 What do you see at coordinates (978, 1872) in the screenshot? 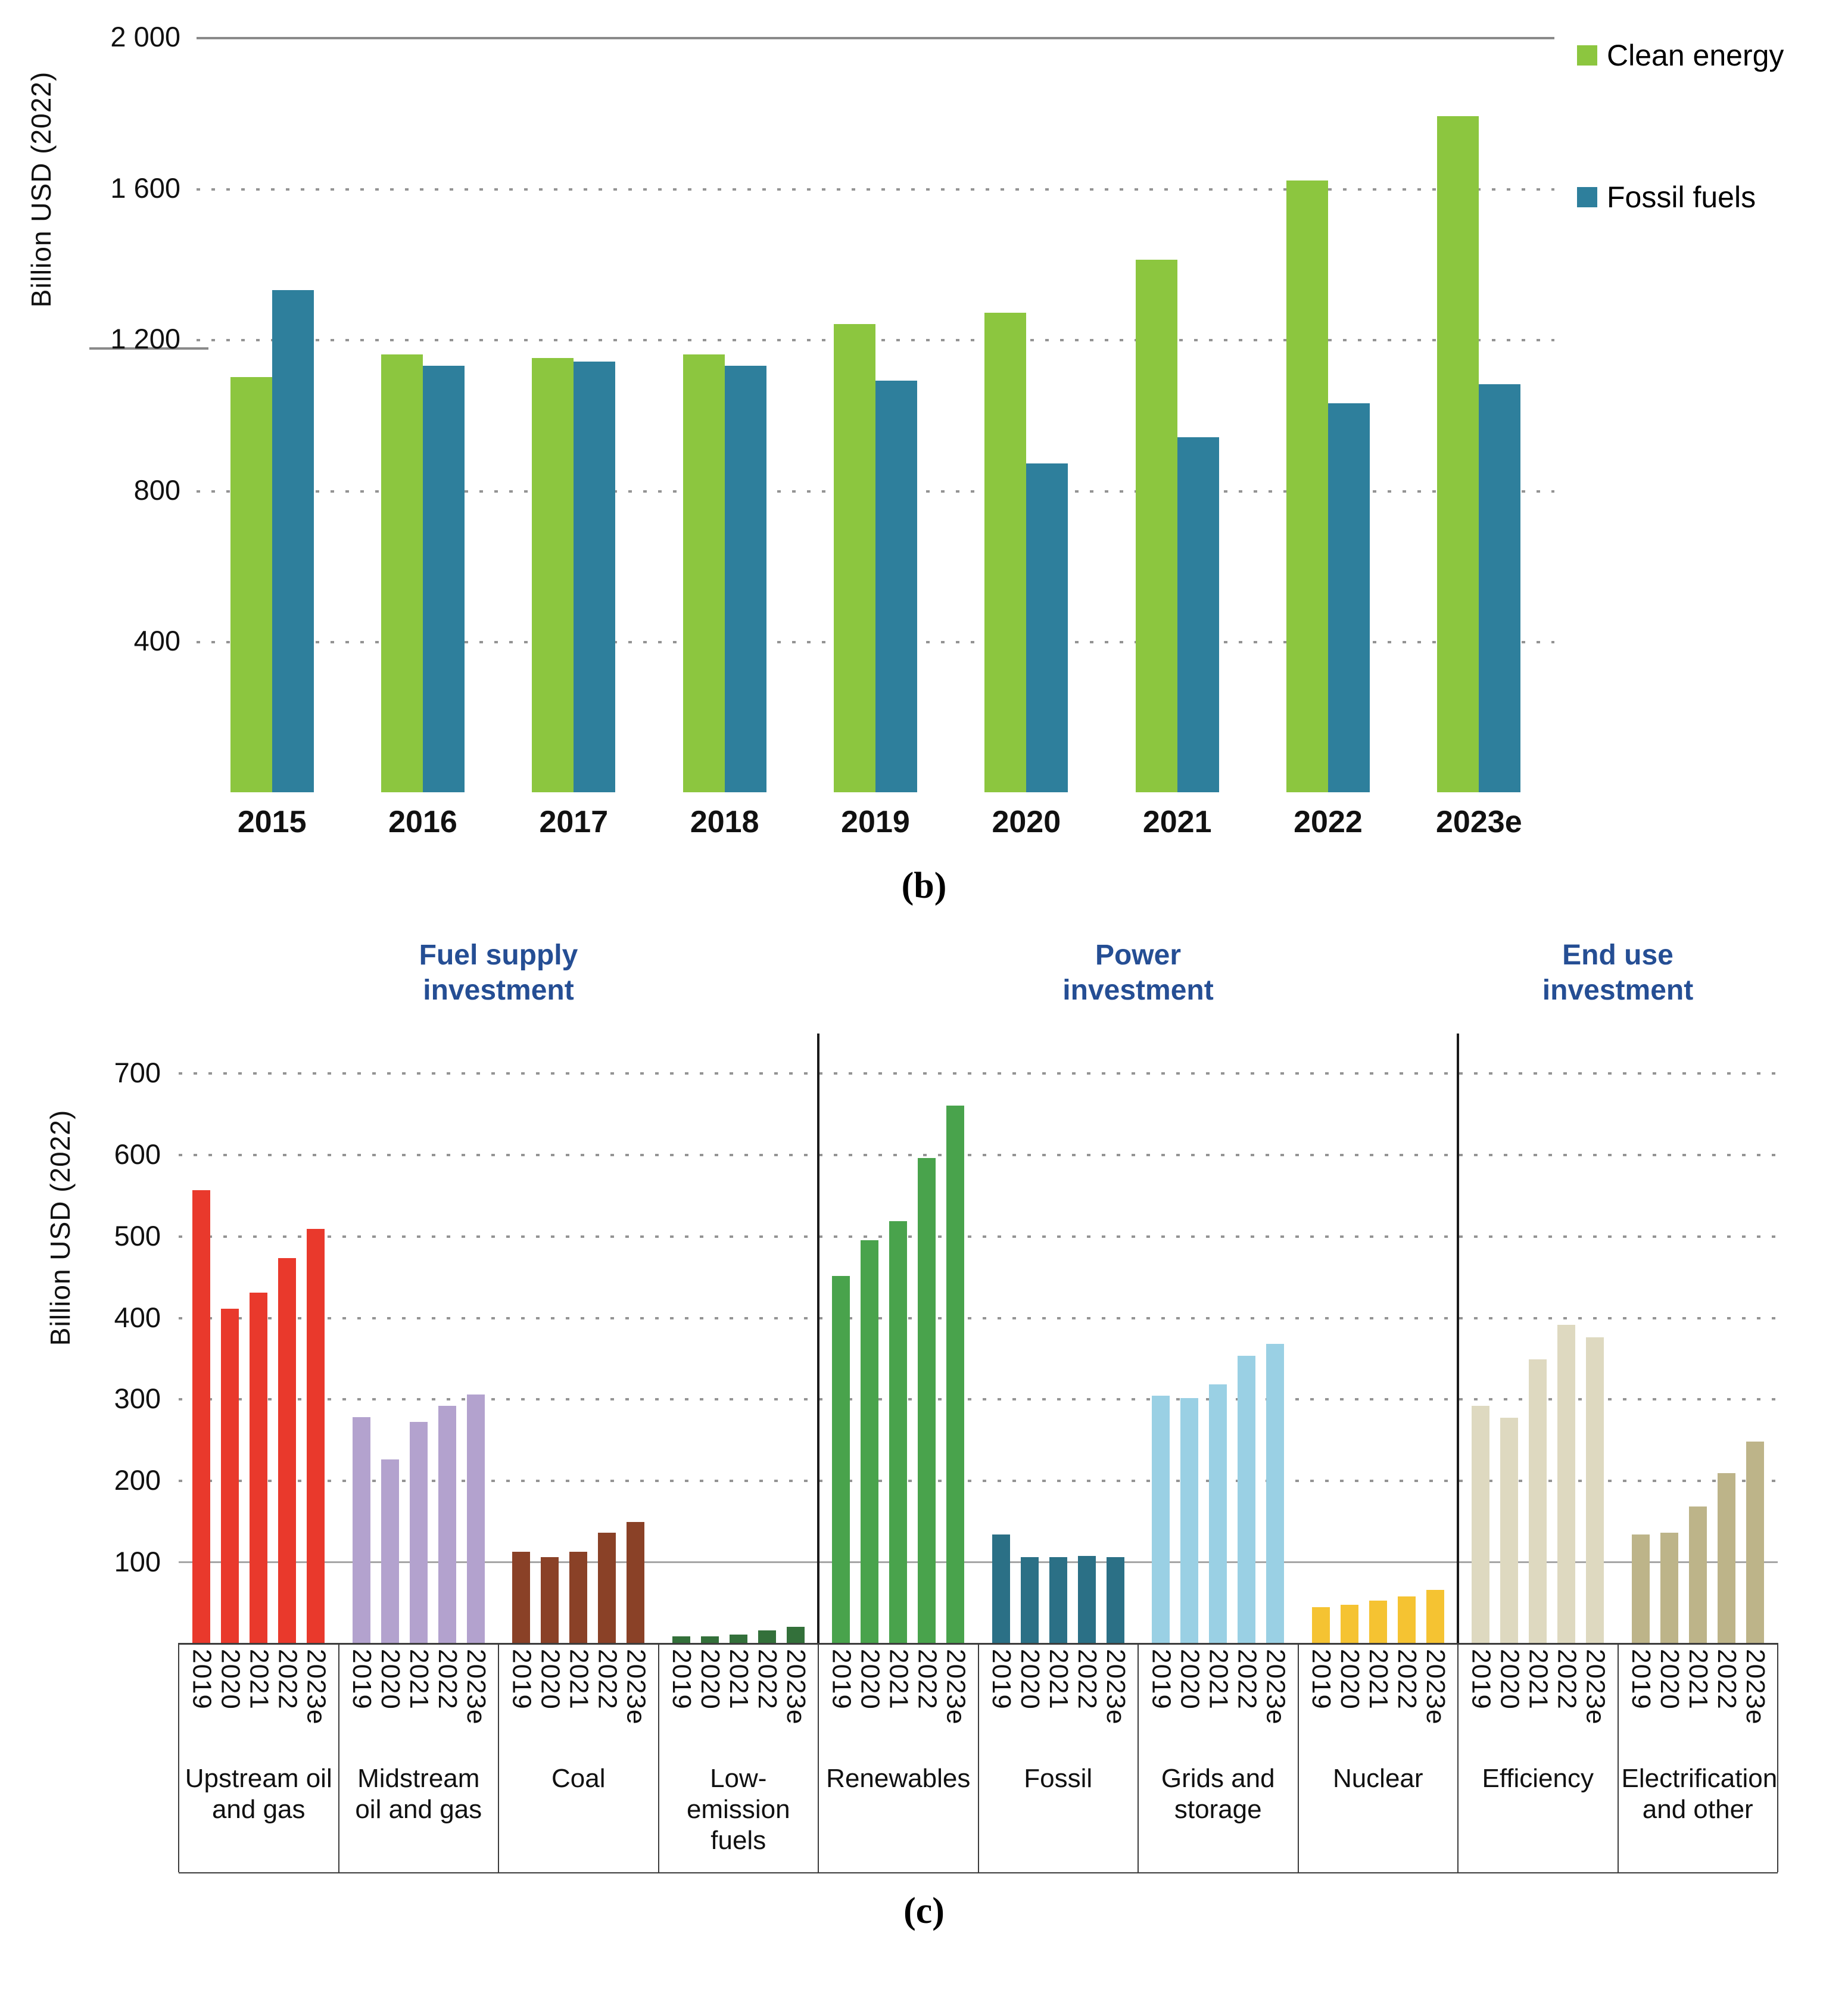
I see `table-bottom-line` at bounding box center [978, 1872].